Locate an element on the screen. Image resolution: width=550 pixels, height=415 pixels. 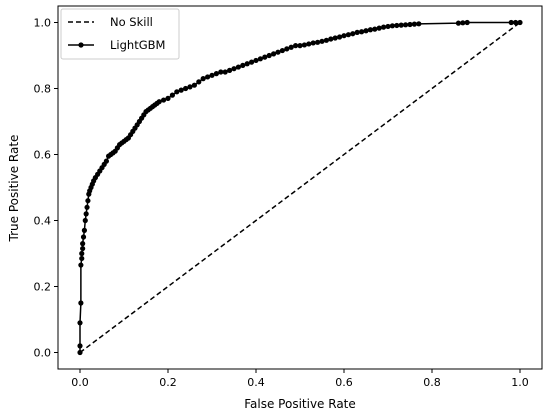
legend-lightgbm-marker is located at coordinates (81, 45).